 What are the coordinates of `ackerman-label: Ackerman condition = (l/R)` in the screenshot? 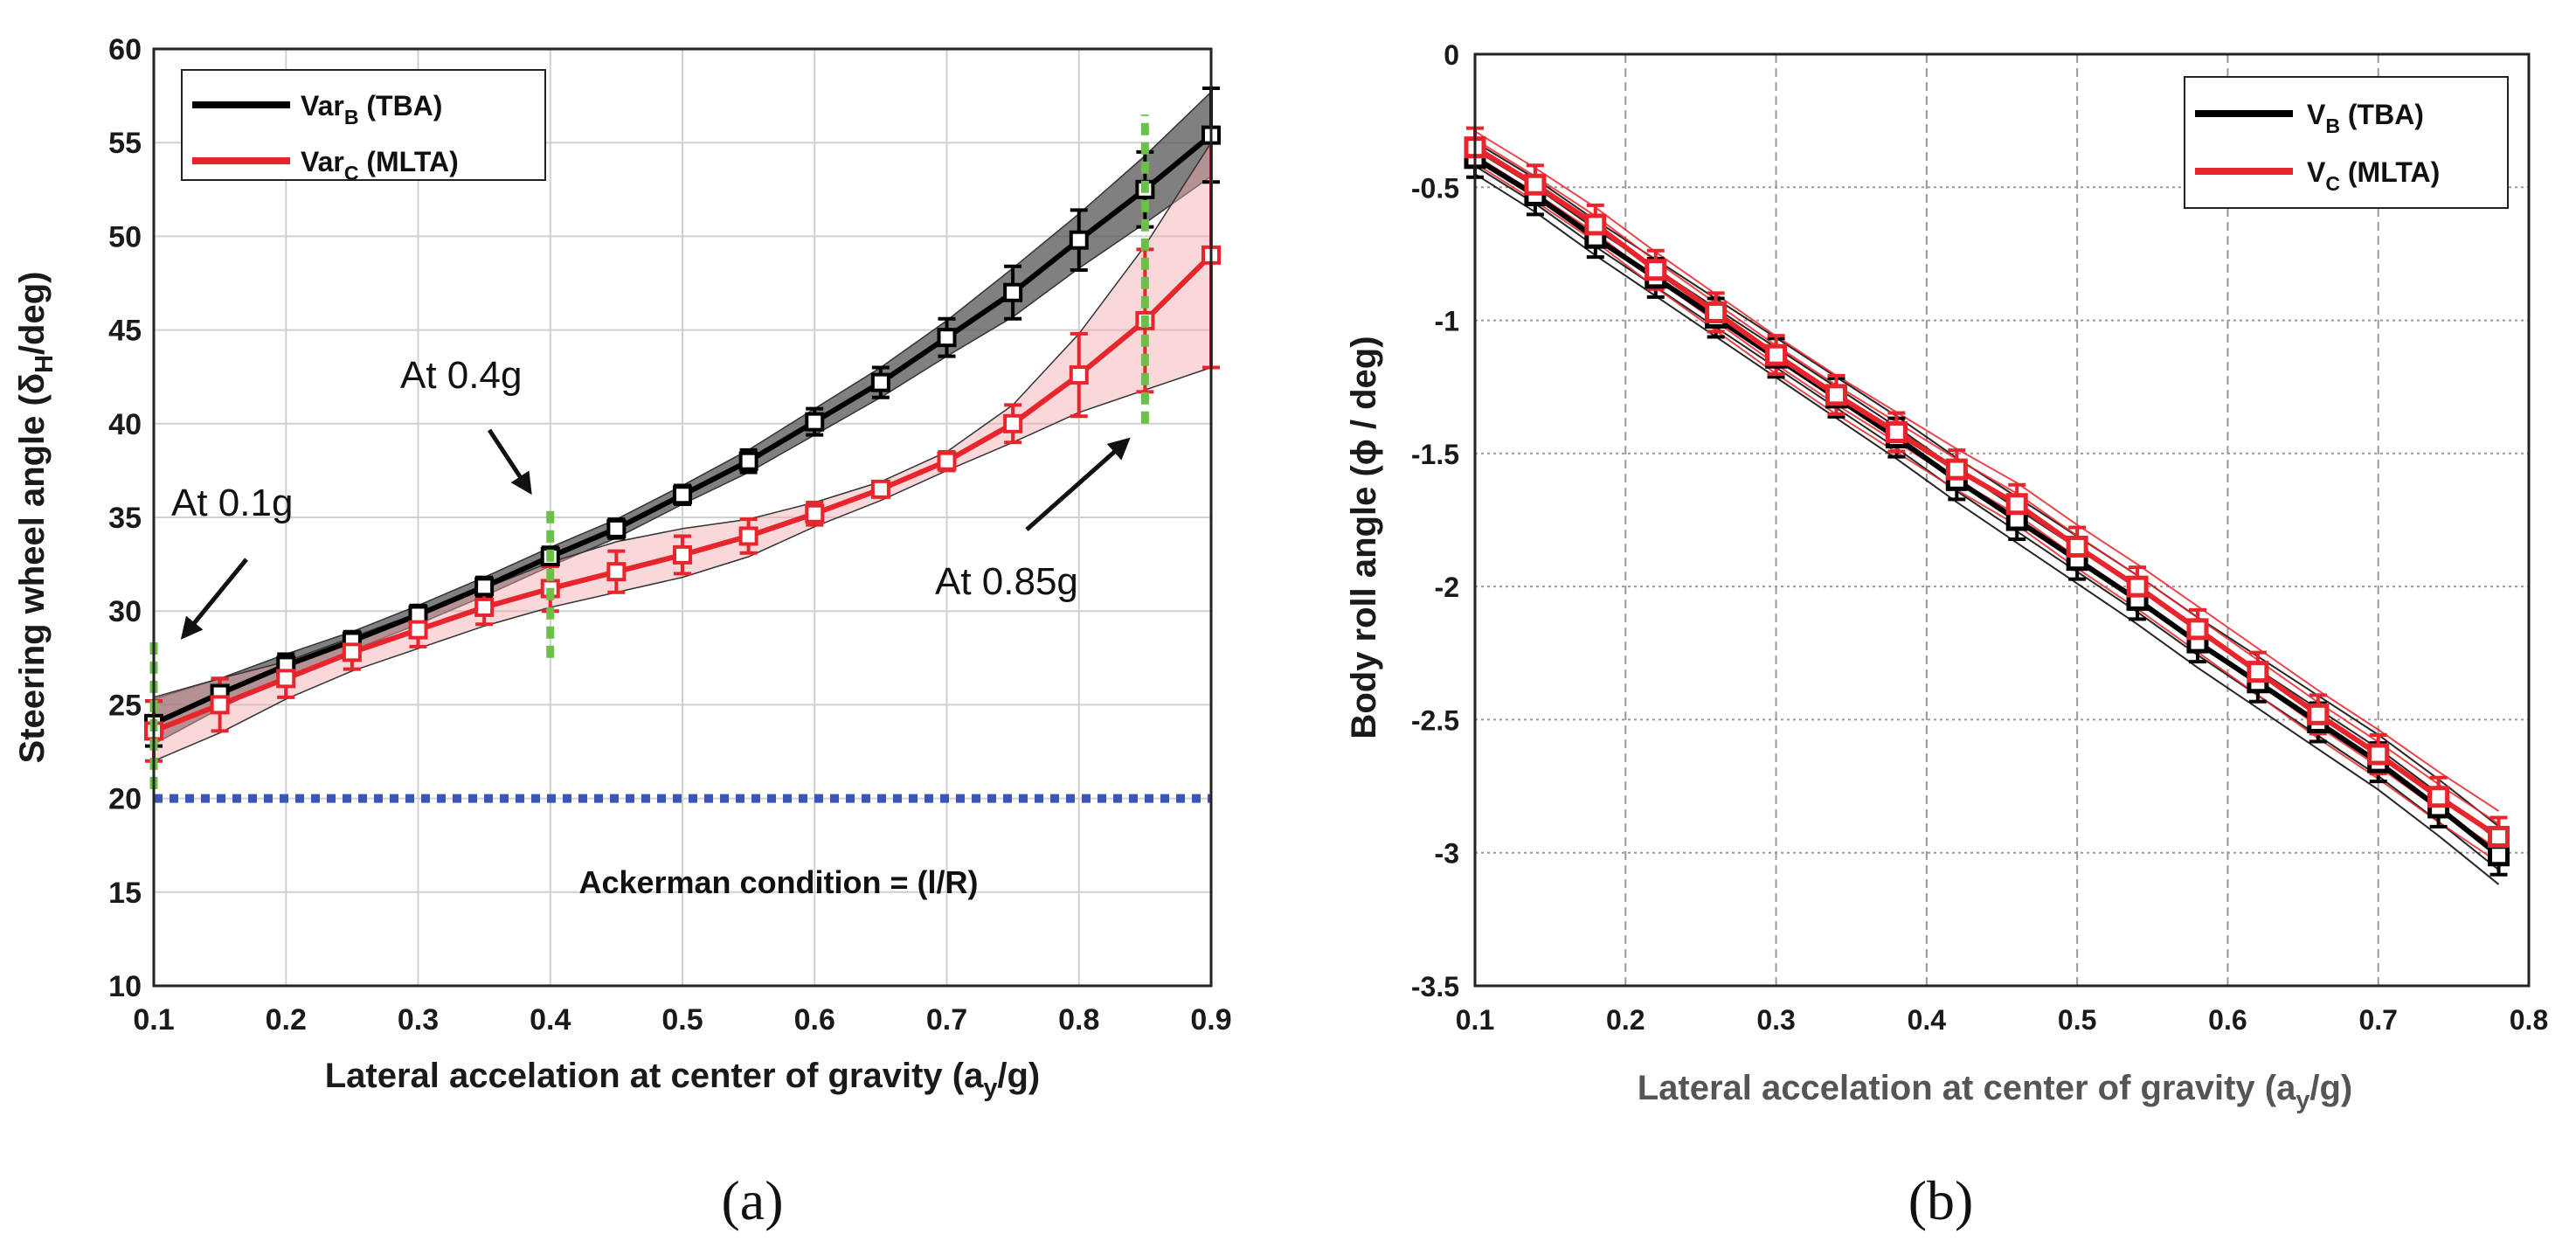 It's located at (778, 882).